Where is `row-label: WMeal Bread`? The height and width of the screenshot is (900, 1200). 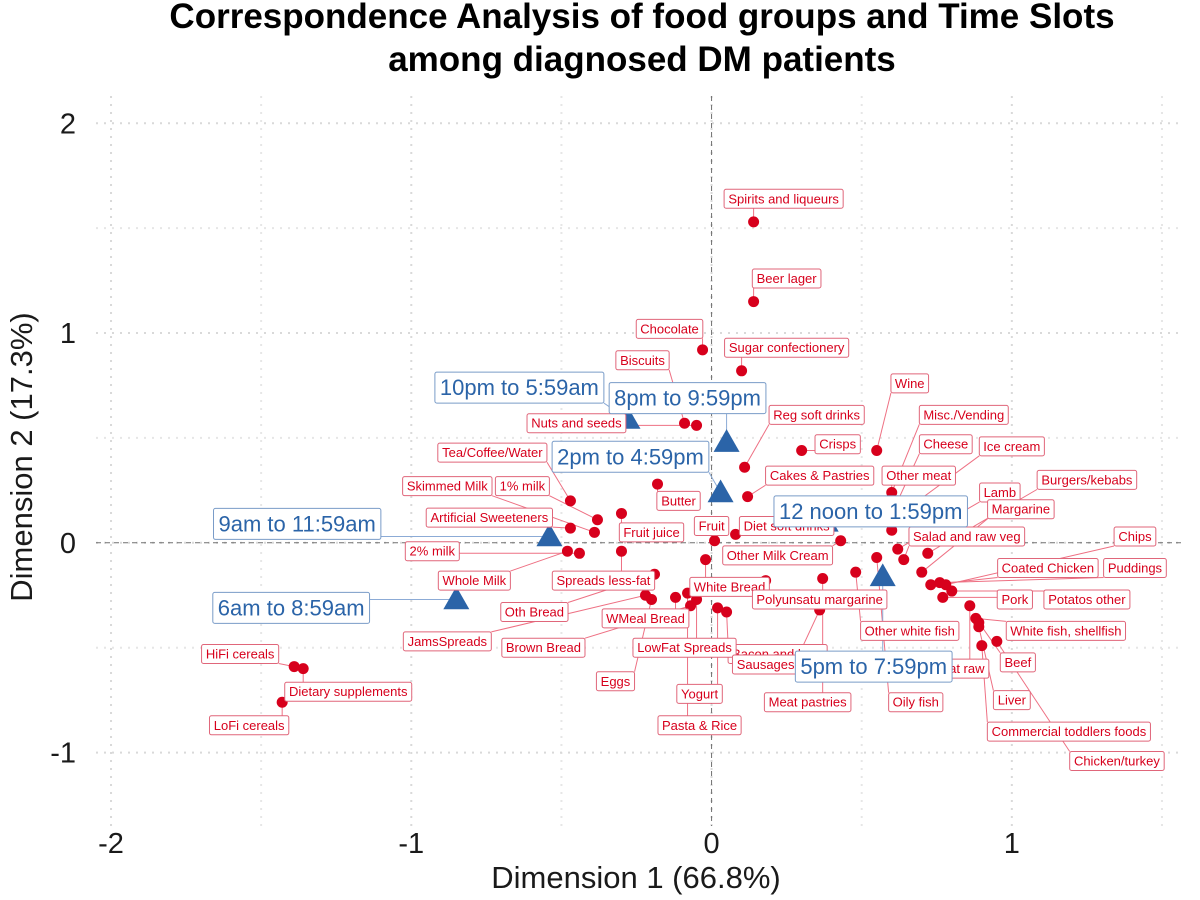 row-label: WMeal Bread is located at coordinates (645, 618).